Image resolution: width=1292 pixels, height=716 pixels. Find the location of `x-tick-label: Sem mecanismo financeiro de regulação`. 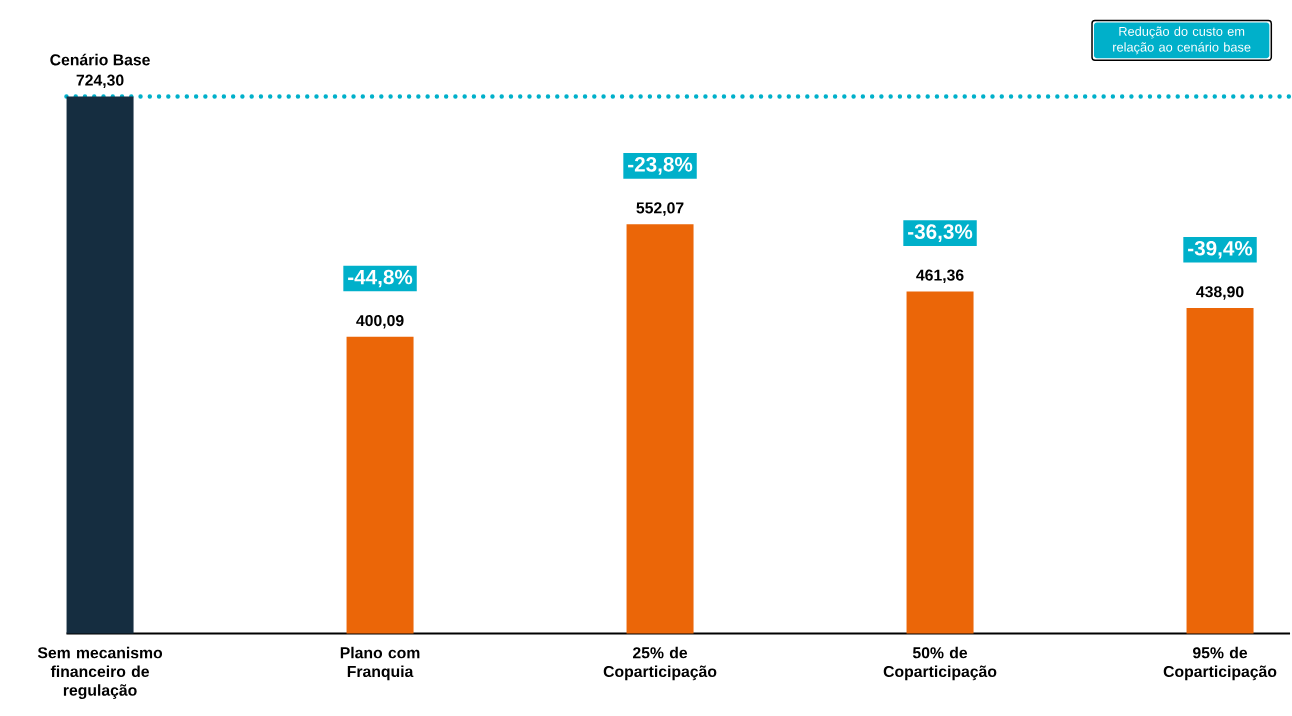

x-tick-label: Sem mecanismo financeiro de regulação is located at coordinates (100, 672).